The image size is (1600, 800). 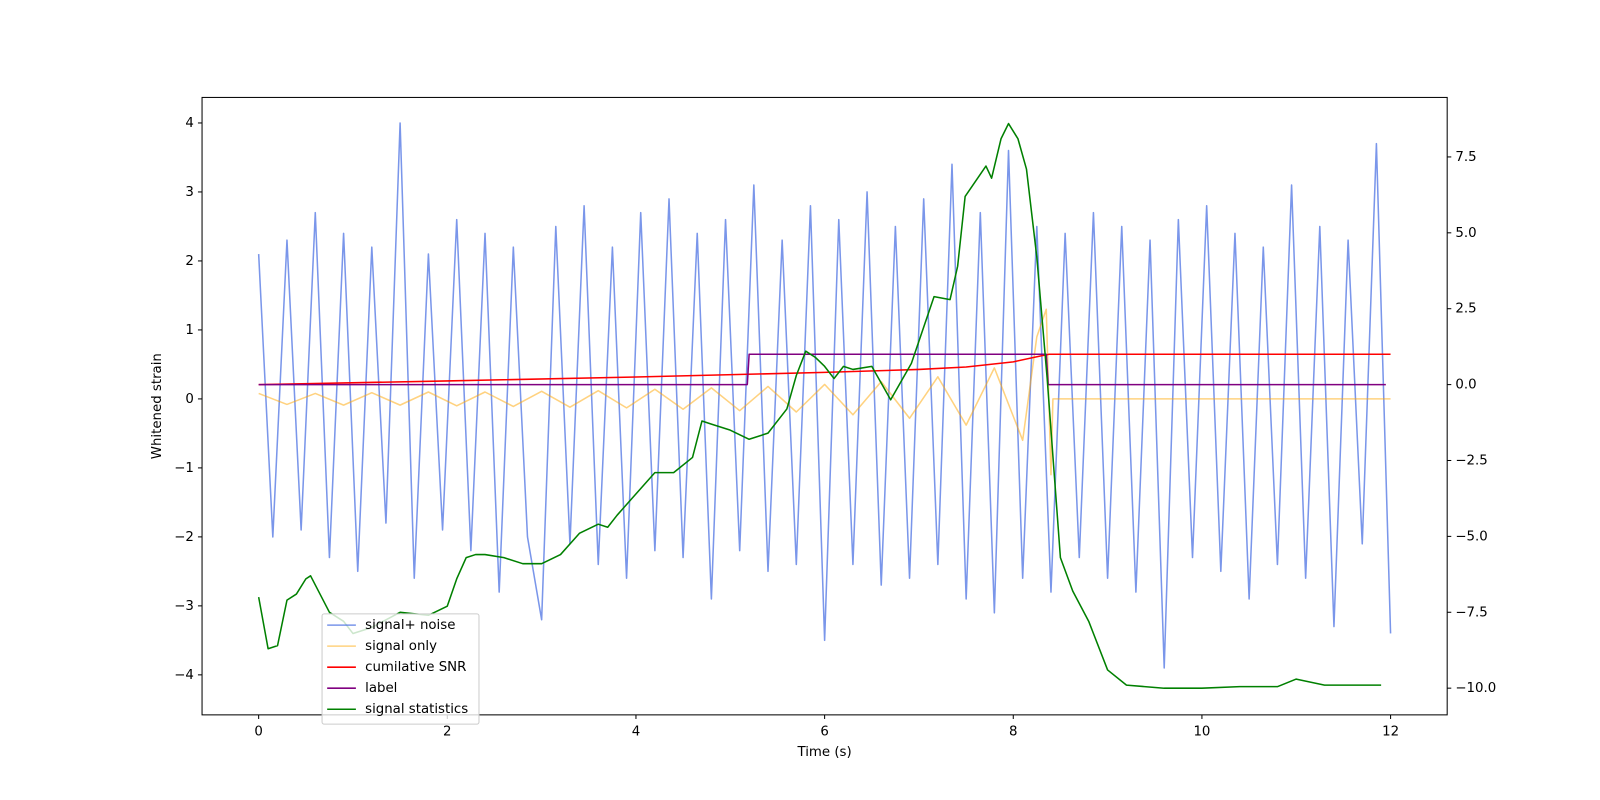 I want to click on x-tick-label: 4, so click(x=636, y=731).